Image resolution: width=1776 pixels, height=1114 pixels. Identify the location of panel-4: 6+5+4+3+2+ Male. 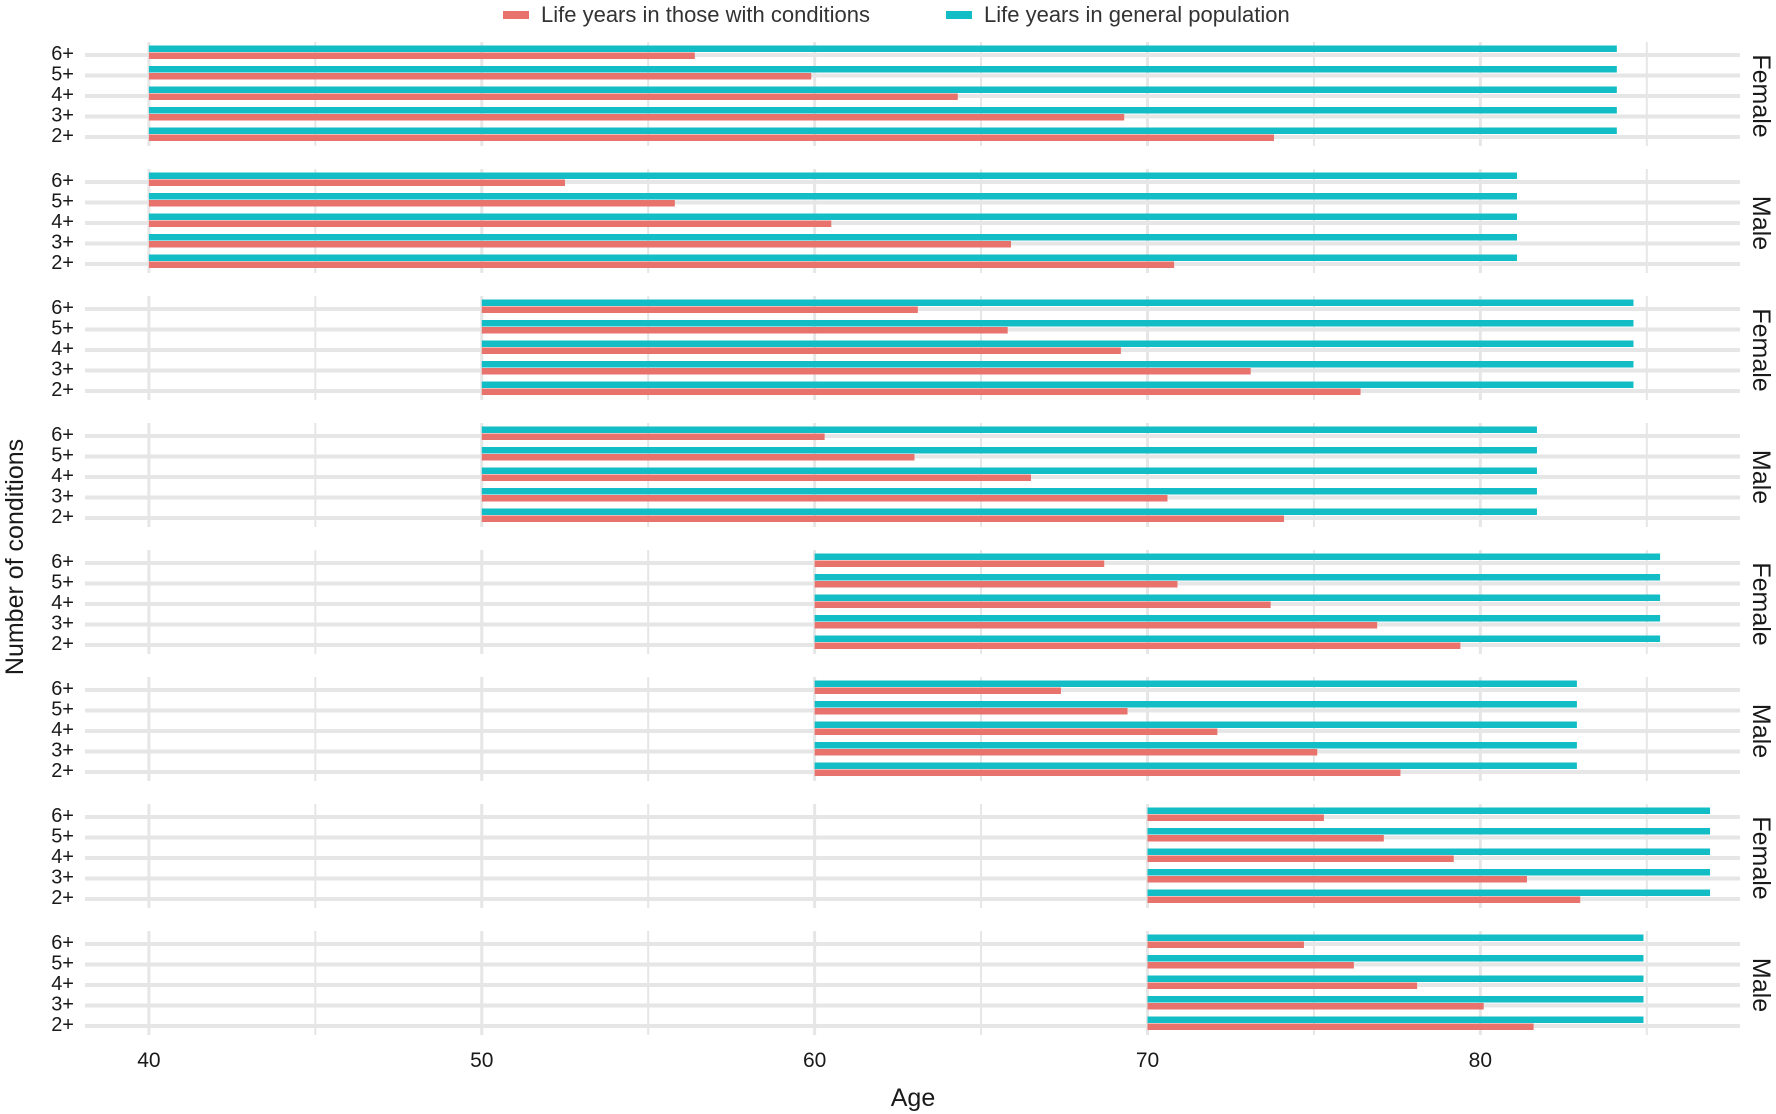
(913, 475).